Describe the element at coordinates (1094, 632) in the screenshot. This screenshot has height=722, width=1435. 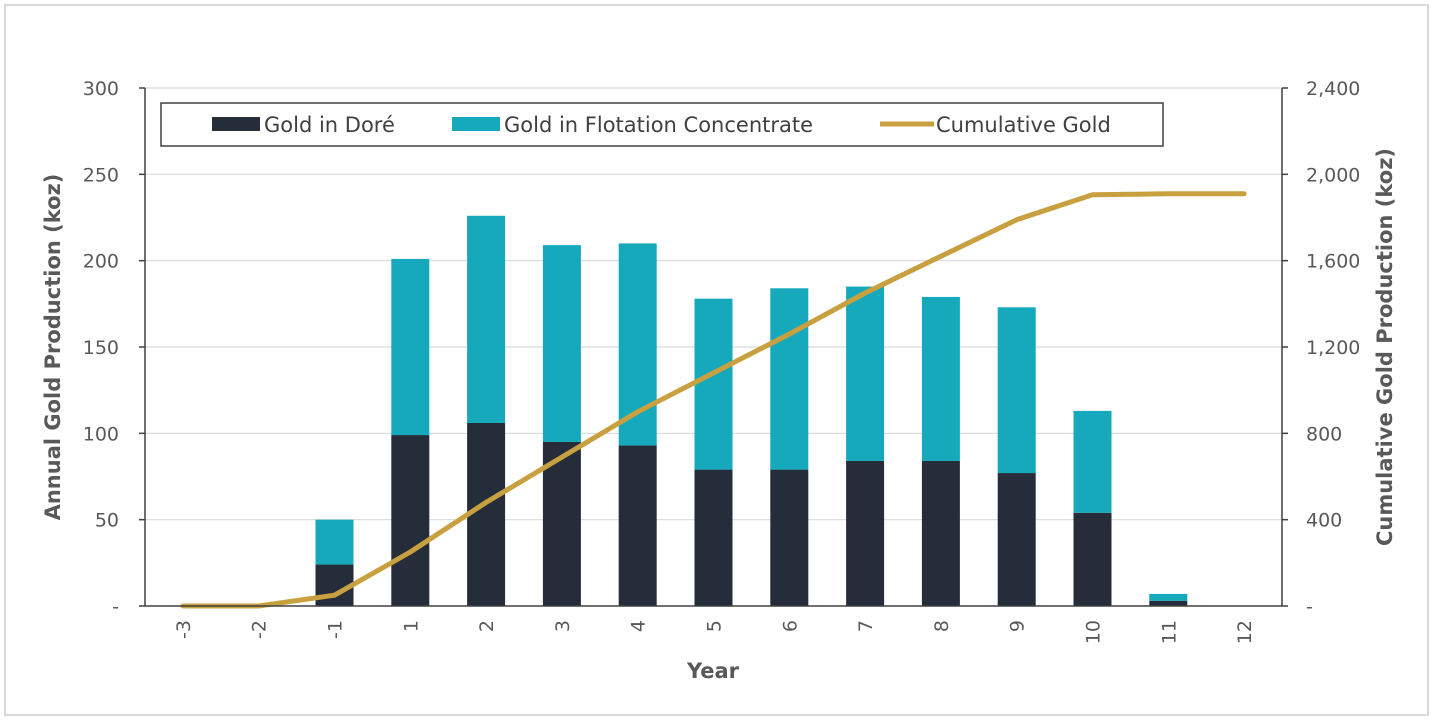
I see `x-tick-label: 10` at that location.